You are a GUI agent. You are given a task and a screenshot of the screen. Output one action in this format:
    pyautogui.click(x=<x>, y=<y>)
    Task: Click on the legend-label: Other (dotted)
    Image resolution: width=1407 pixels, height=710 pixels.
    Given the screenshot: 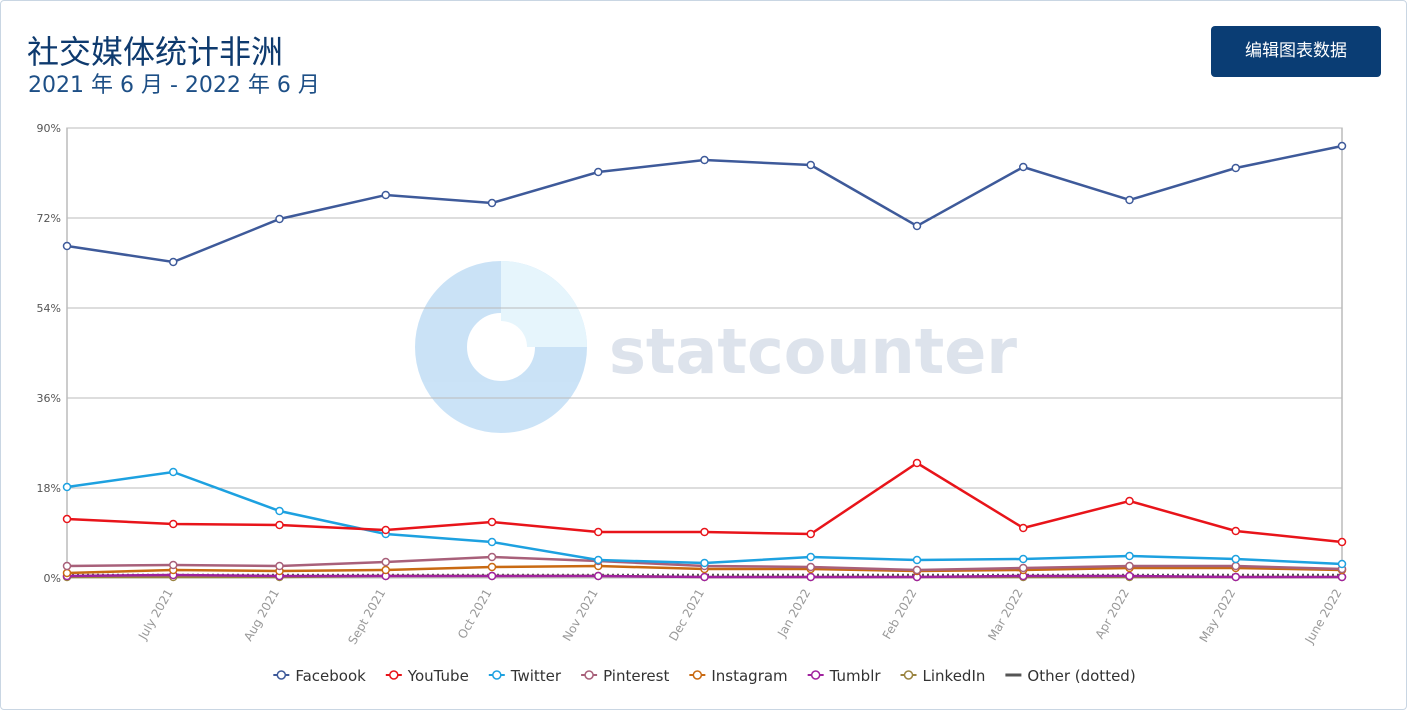 What is the action you would take?
    pyautogui.click(x=1081, y=676)
    